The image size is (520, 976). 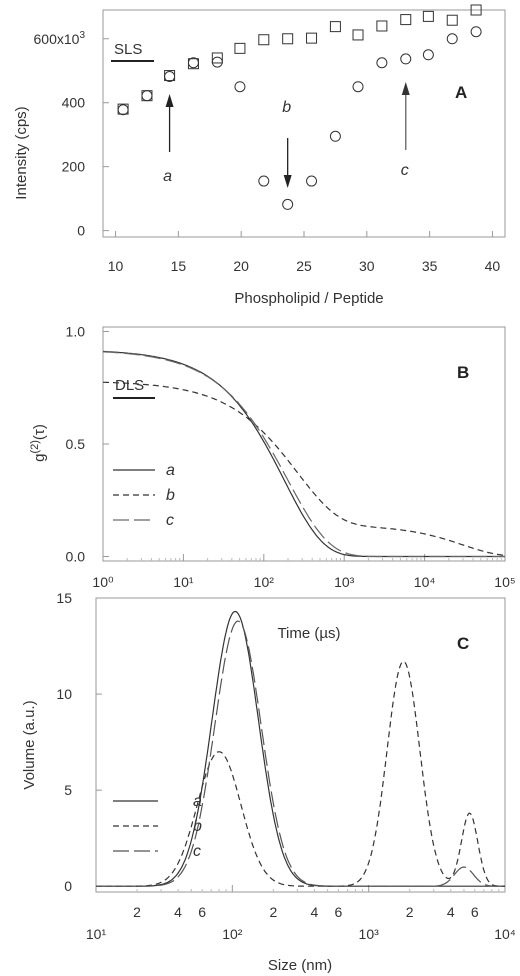 What do you see at coordinates (129, 385) in the screenshot?
I see `panel-b-legend-label: DLS` at bounding box center [129, 385].